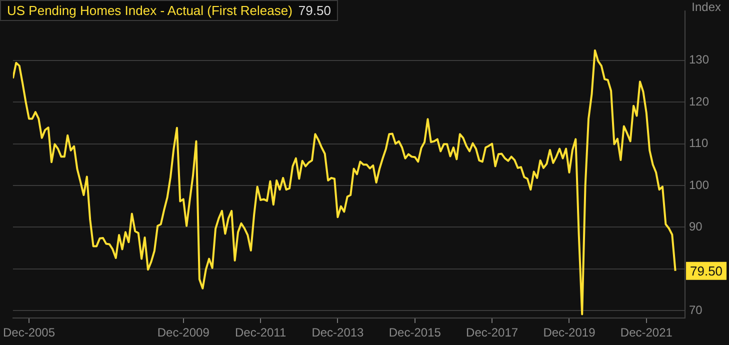  What do you see at coordinates (698, 143) in the screenshot?
I see `y-tick-label: 110` at bounding box center [698, 143].